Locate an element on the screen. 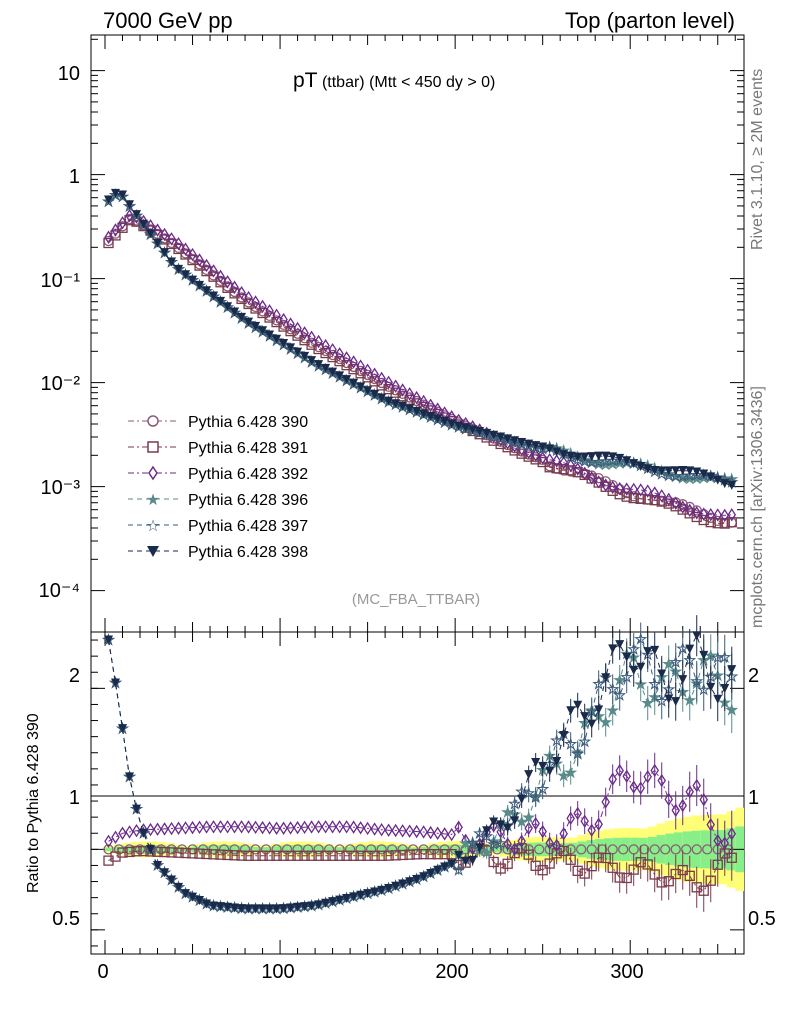 This screenshot has height=1024, width=786. legend-marker-triangle is located at coordinates (153, 551).